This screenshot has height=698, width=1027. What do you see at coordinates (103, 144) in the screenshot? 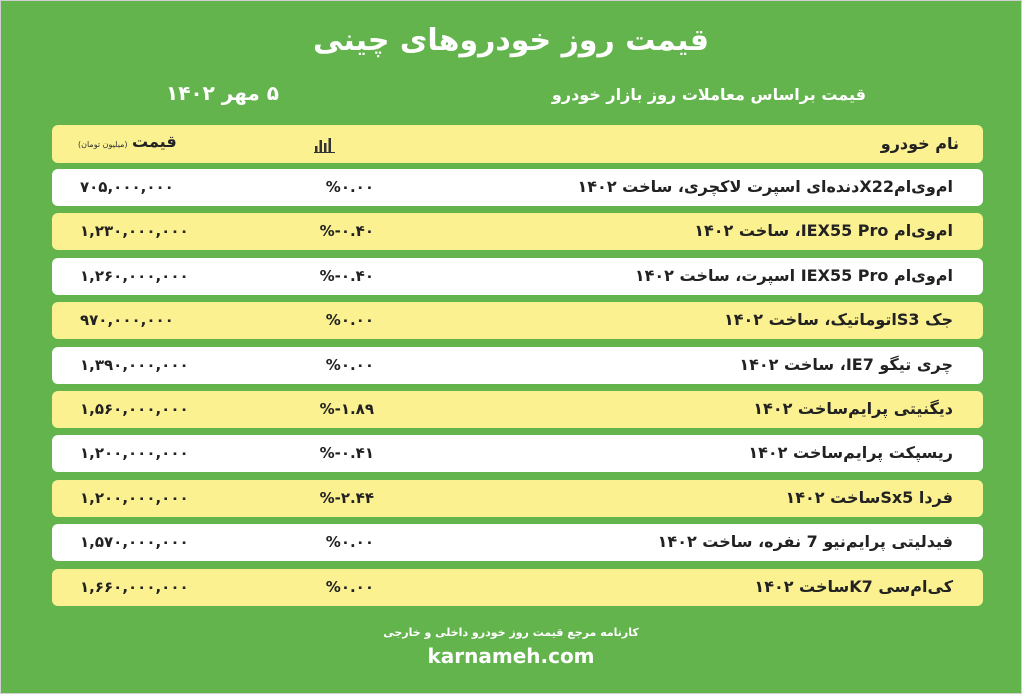
I see `header-price-unit: (میلیون تومان)` at bounding box center [103, 144].